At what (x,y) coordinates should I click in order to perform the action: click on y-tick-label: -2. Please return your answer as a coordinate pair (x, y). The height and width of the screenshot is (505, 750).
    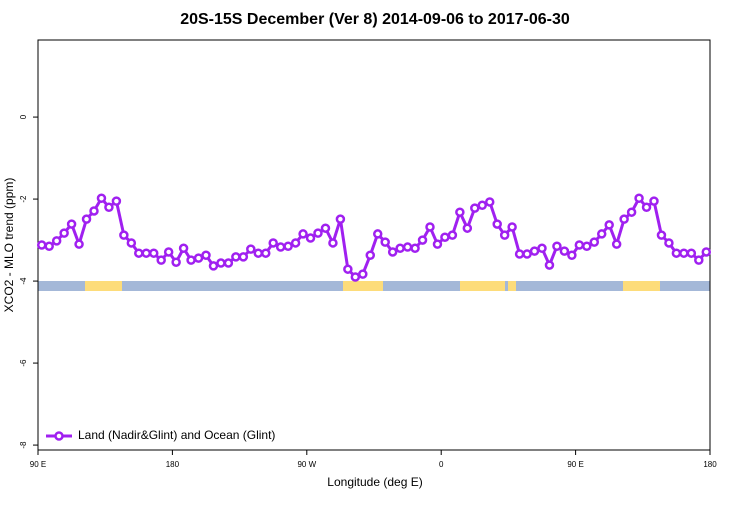
    Looking at the image, I should click on (23, 199).